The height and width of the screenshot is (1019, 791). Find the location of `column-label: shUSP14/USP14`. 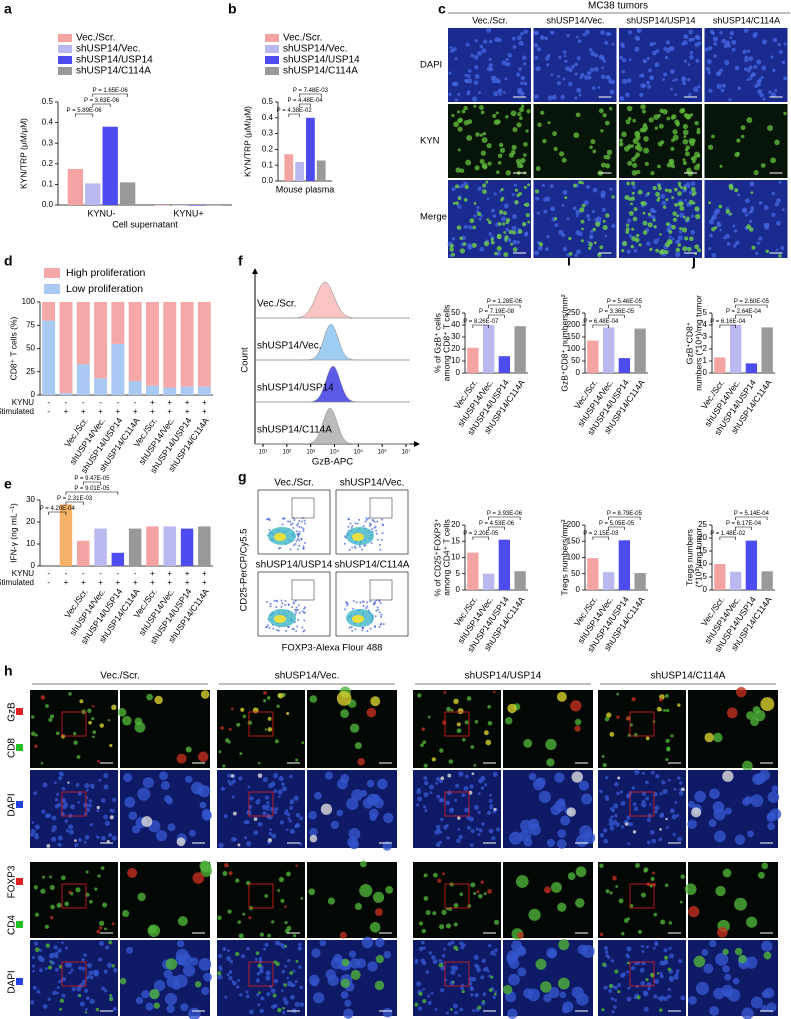

column-label: shUSP14/USP14 is located at coordinates (660, 20).